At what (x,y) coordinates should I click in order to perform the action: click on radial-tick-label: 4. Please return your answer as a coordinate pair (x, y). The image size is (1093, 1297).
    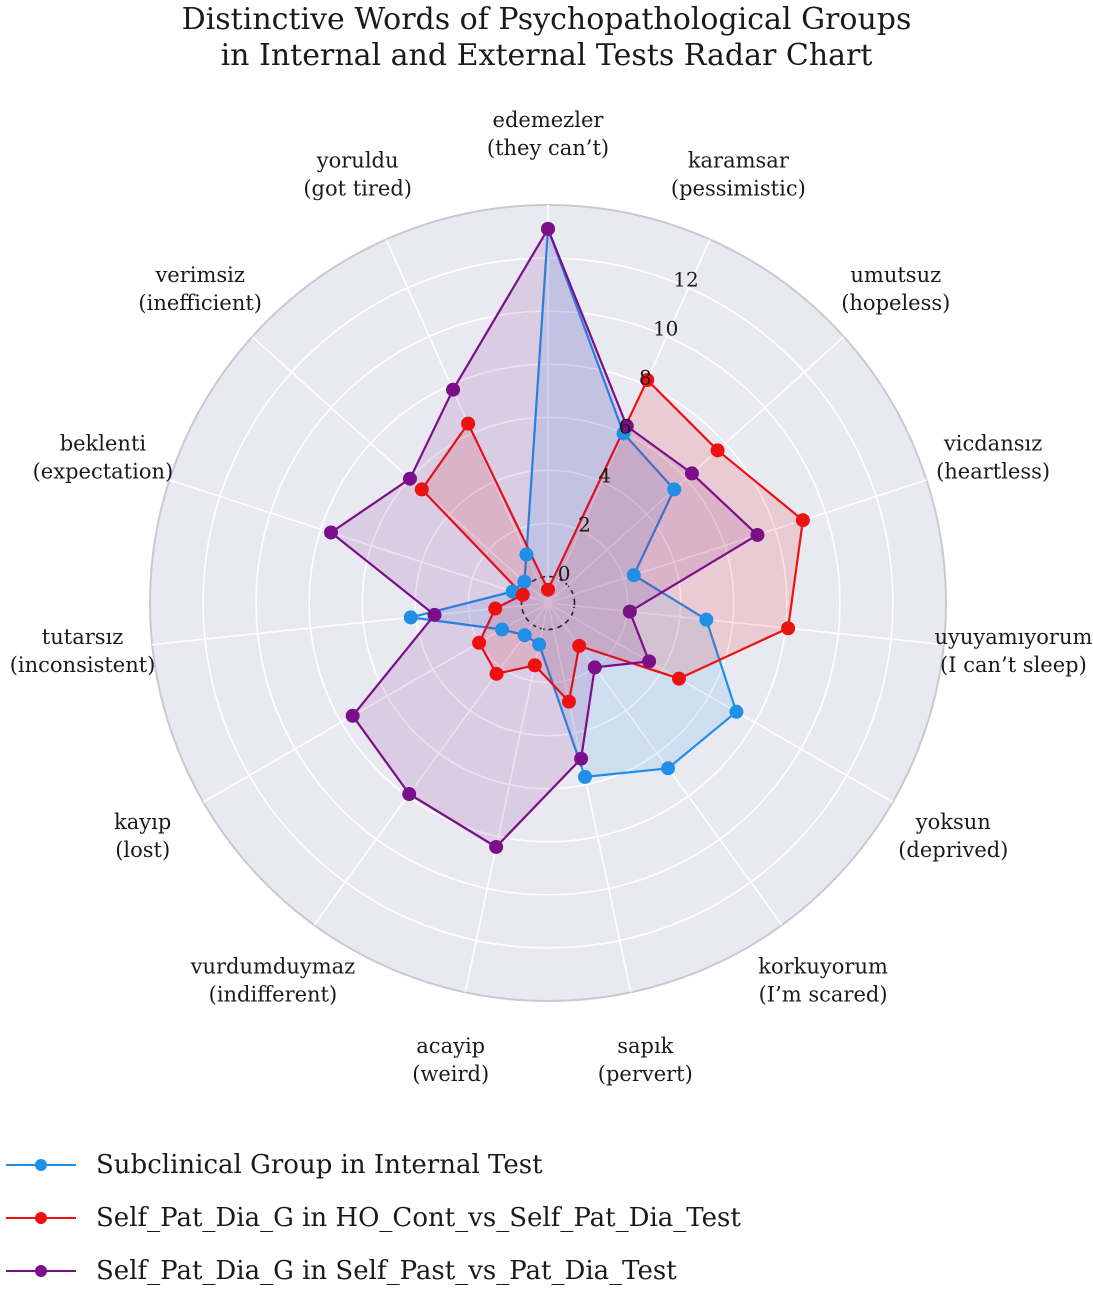
    Looking at the image, I should click on (604, 475).